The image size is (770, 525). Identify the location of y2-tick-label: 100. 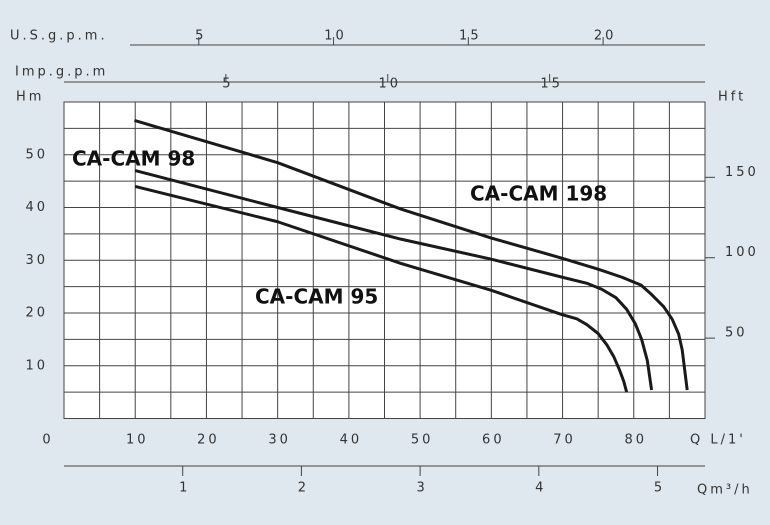
(742, 252).